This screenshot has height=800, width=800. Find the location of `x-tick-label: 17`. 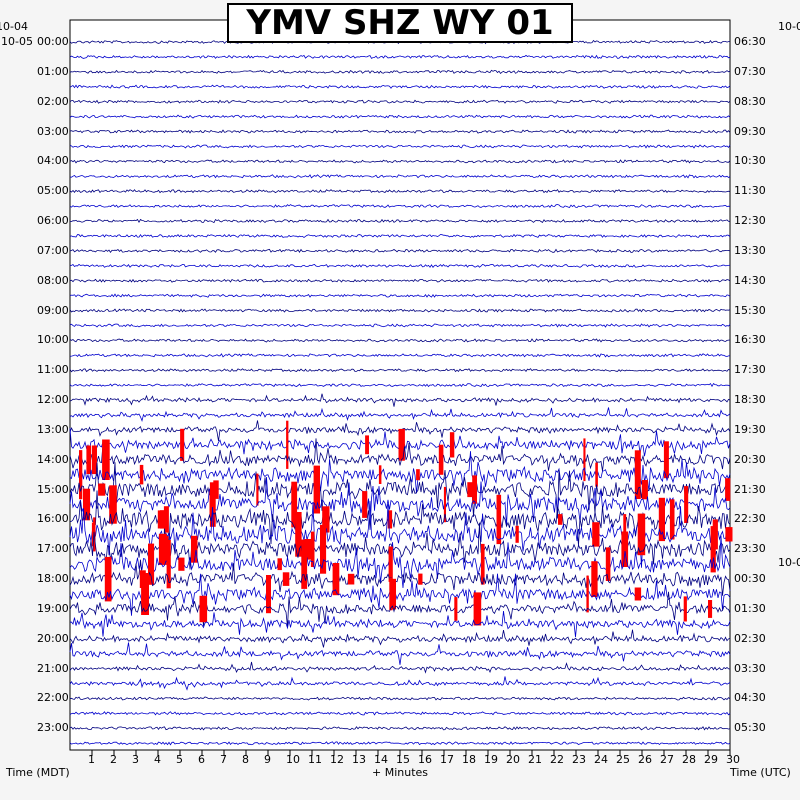

x-tick-label: 17 is located at coordinates (447, 759).